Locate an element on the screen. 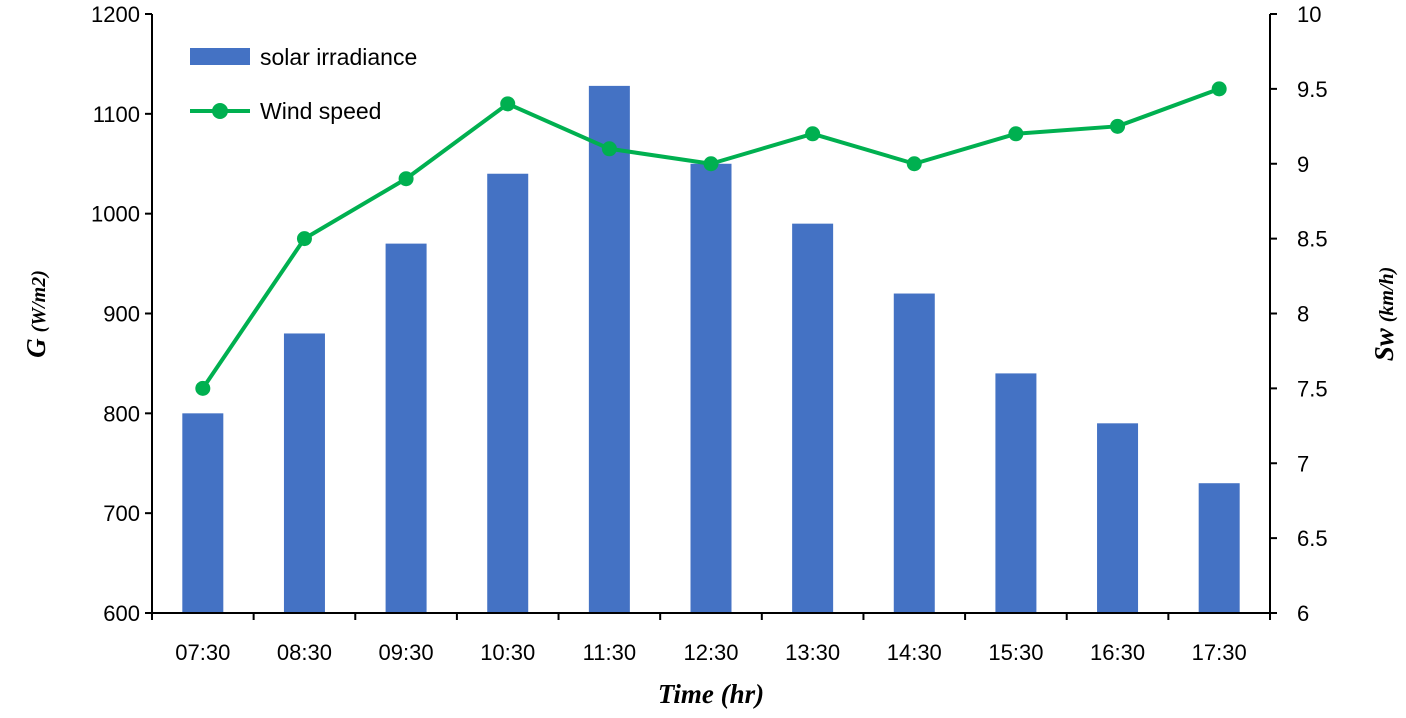 The height and width of the screenshot is (718, 1406). left-axis-ticks: 600 700 800 900 1000 1100 1200 is located at coordinates (121, 314).